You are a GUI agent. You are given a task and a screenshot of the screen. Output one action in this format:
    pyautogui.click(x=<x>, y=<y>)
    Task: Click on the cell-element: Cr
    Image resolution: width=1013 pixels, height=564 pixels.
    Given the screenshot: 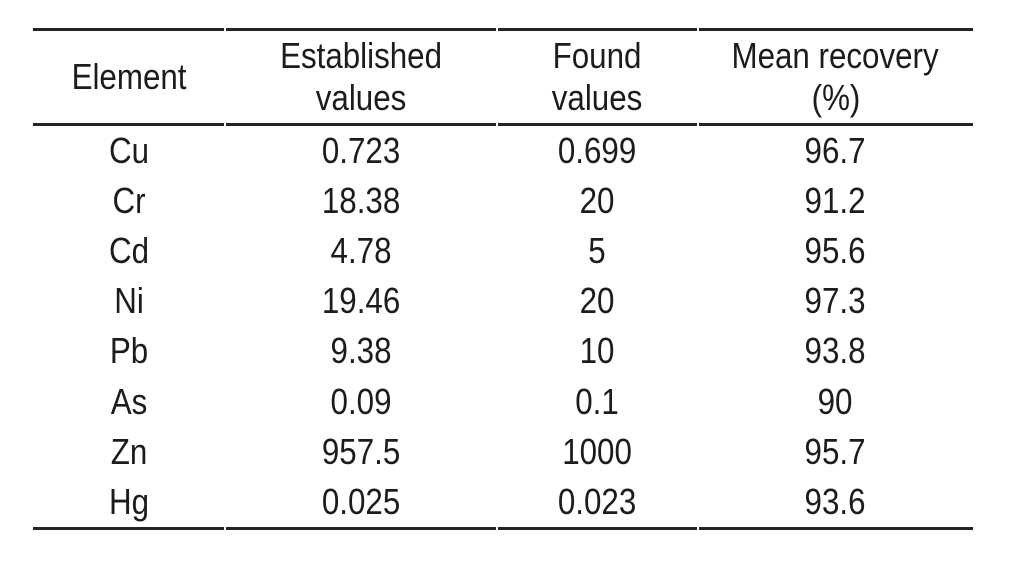 What is the action you would take?
    pyautogui.click(x=129, y=201)
    